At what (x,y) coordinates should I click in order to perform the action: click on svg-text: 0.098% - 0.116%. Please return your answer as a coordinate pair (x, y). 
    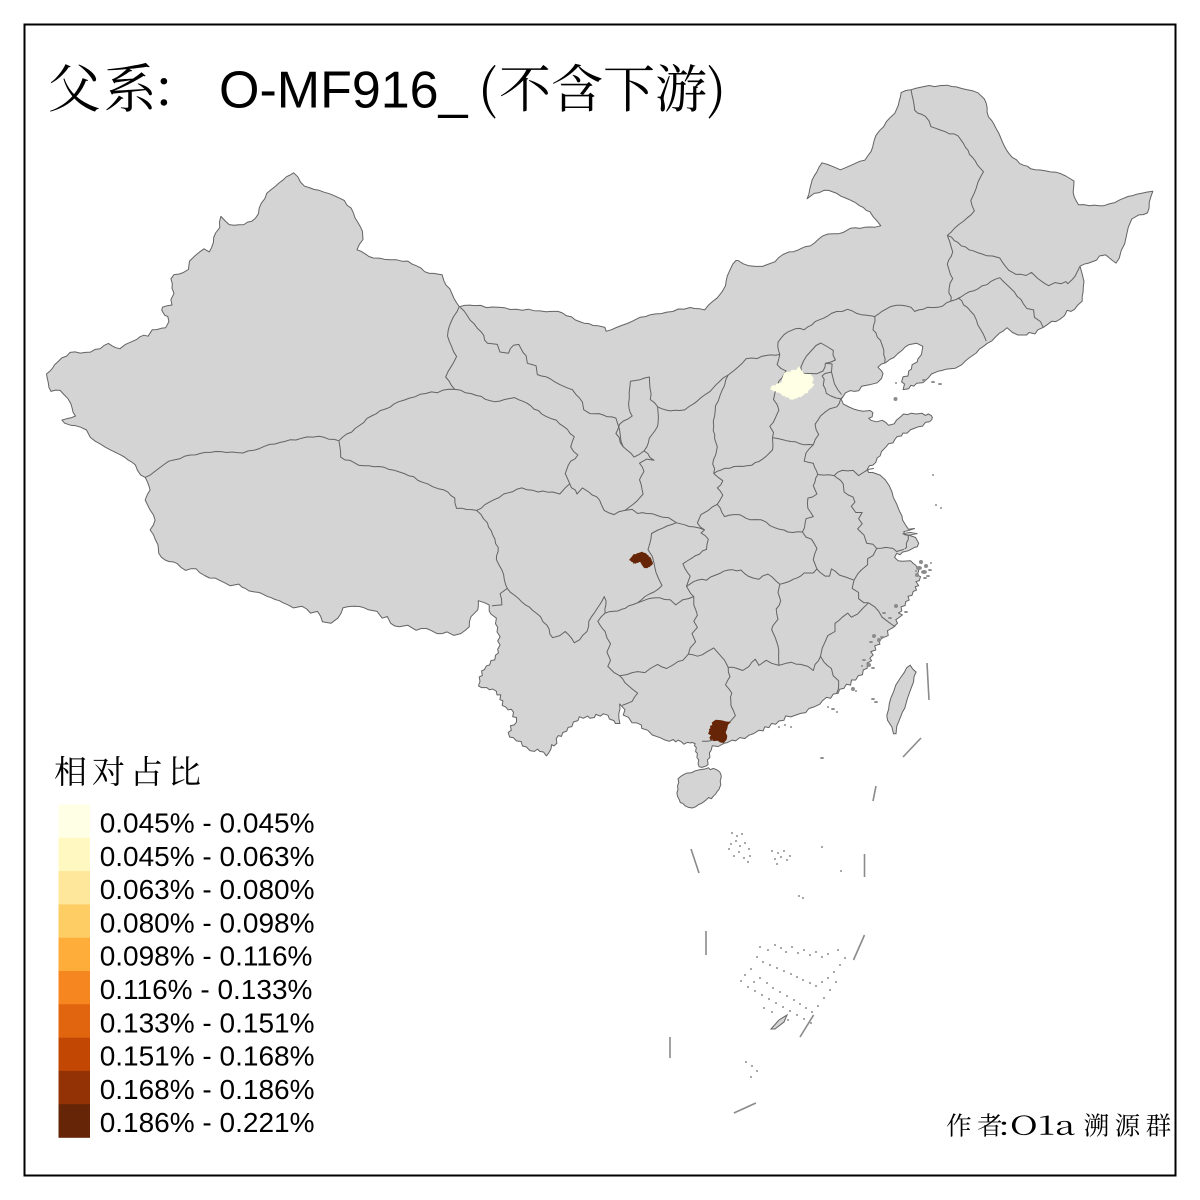
    Looking at the image, I should click on (206, 956).